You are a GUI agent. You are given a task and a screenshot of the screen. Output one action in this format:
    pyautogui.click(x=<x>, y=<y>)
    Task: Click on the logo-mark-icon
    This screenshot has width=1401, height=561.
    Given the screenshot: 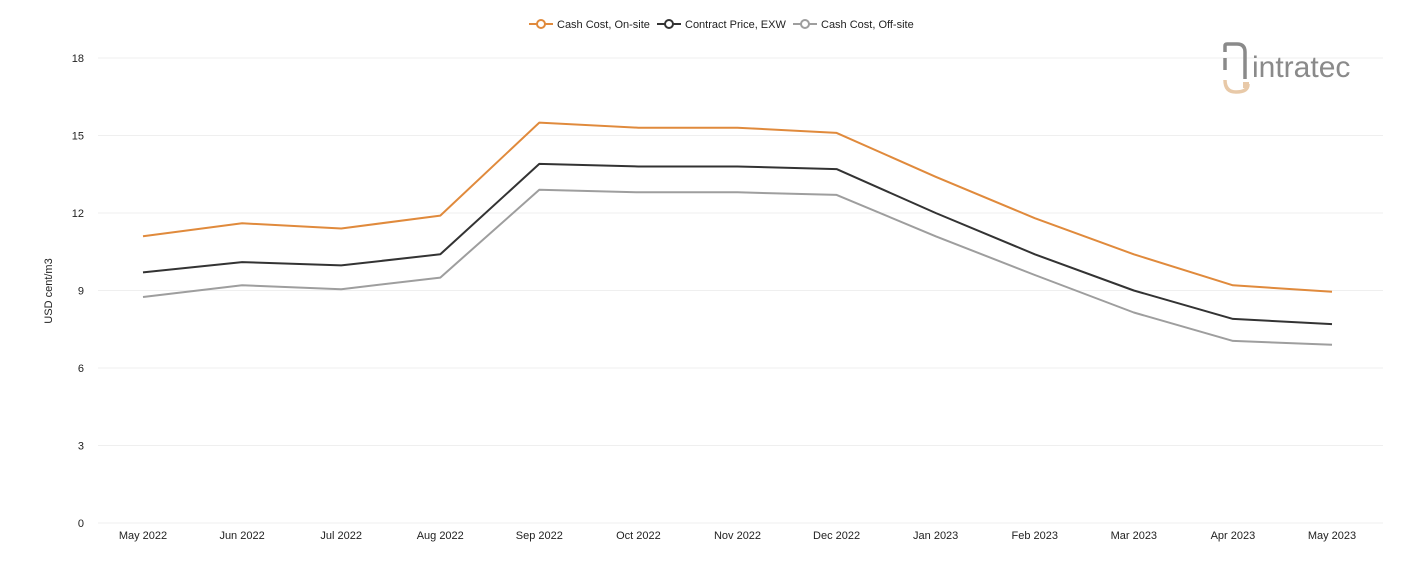 What is the action you would take?
    pyautogui.click(x=1236, y=68)
    